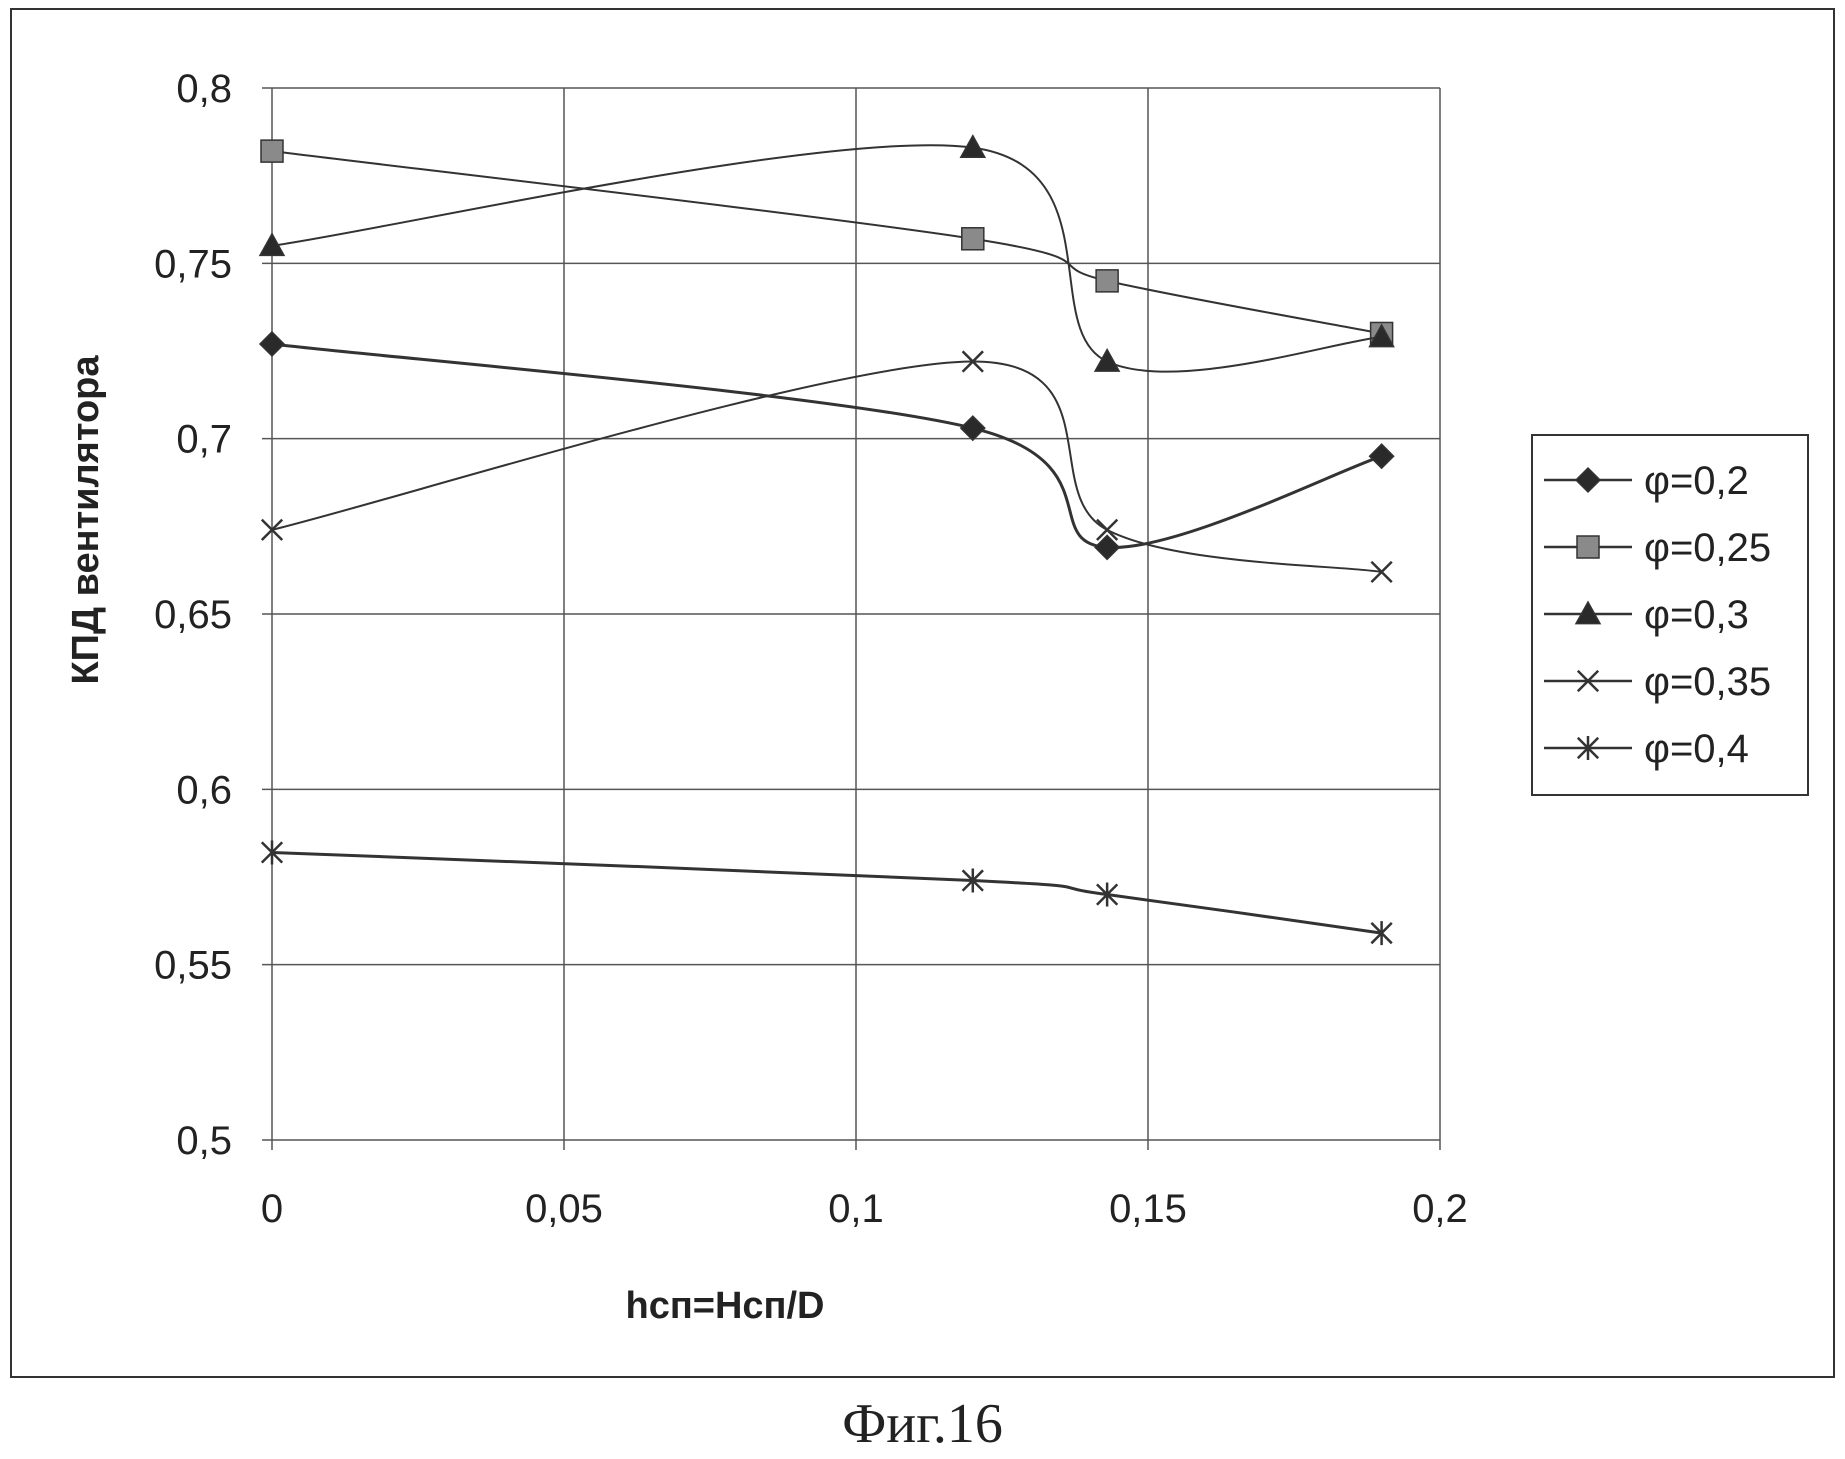  Describe the element at coordinates (204, 790) in the screenshot. I see `y-tick-label: 0,6` at that location.